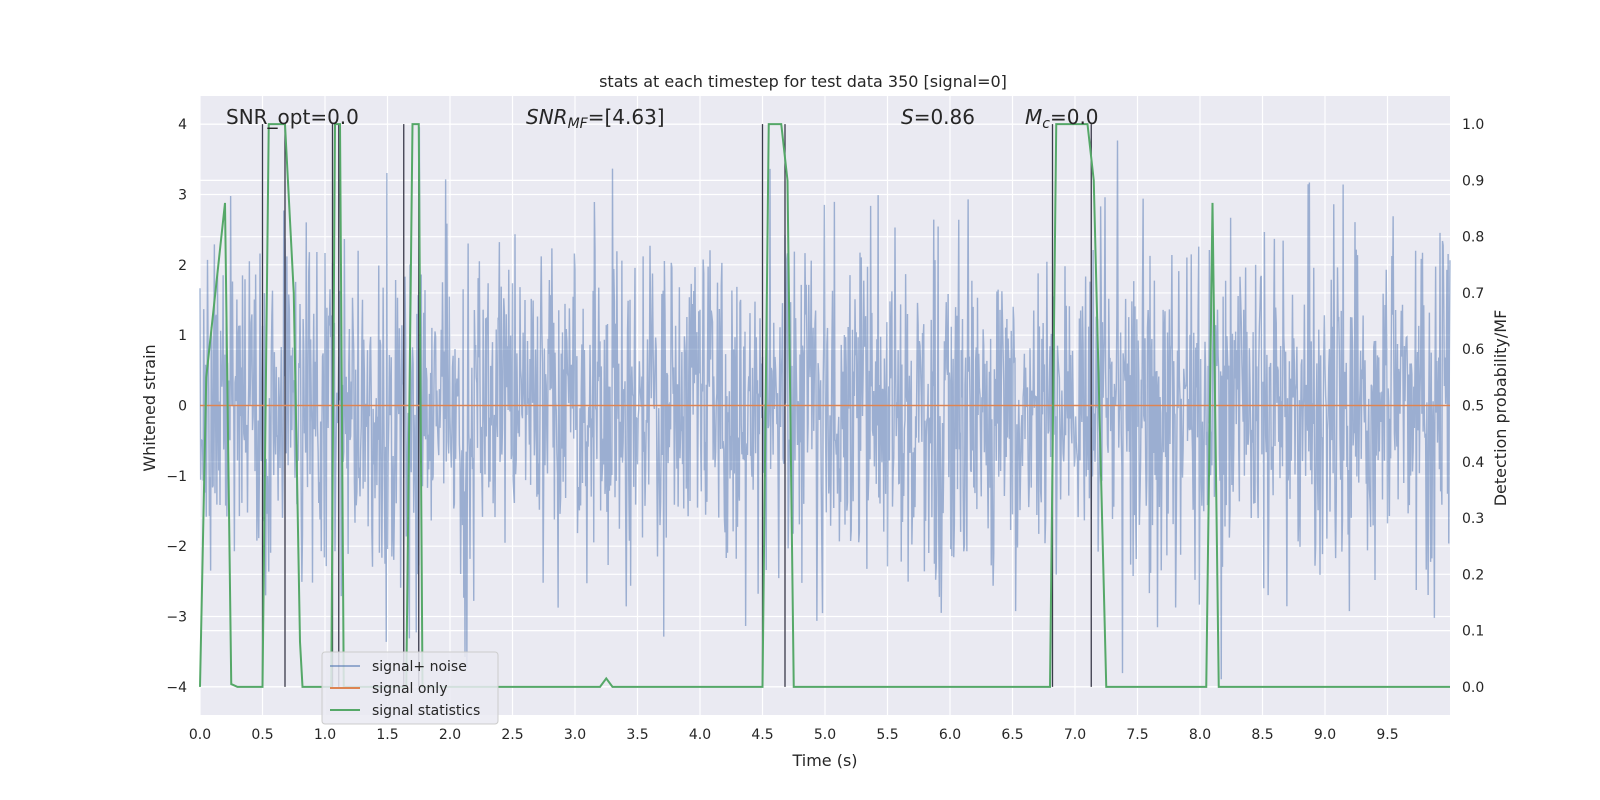 The image size is (1600, 800). Describe the element at coordinates (637, 735) in the screenshot. I see `x-tick-label-7: 3.5` at that location.